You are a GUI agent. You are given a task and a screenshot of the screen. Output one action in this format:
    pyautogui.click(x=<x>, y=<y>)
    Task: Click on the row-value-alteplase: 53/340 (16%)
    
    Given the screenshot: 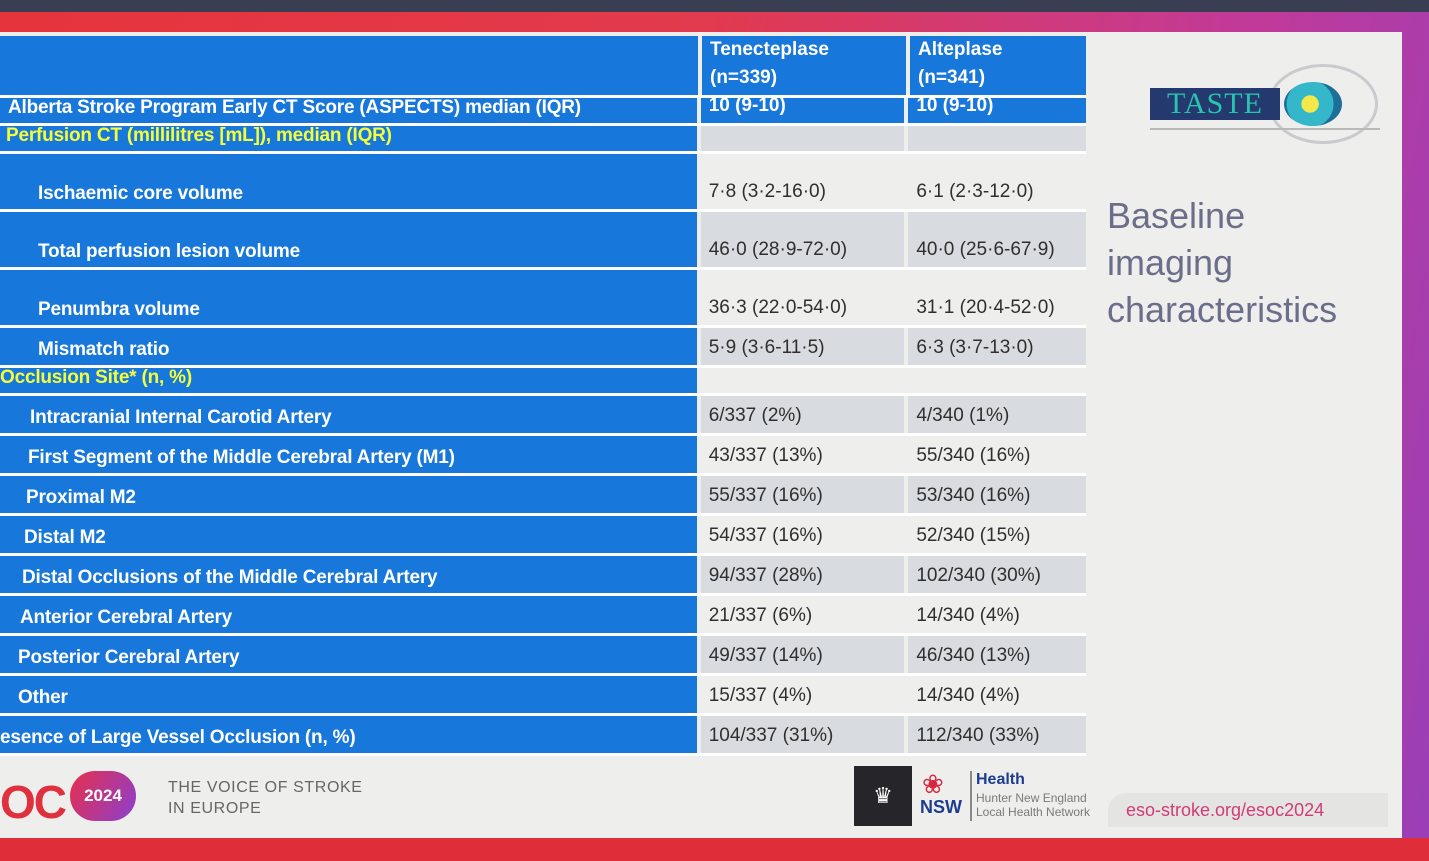 What is the action you would take?
    pyautogui.click(x=997, y=494)
    